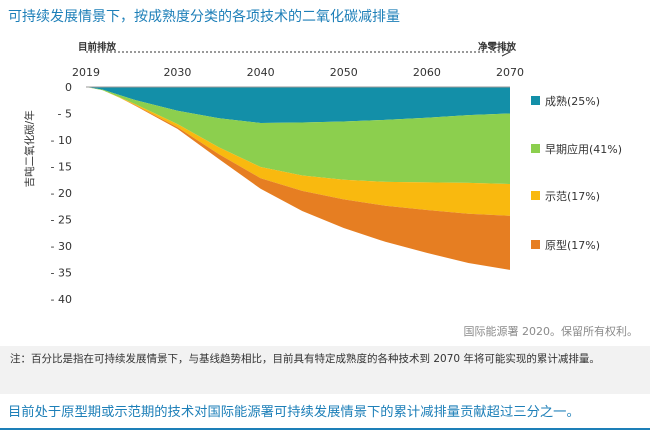 This screenshot has height=436, width=650. I want to click on legend-label: 示范(17%), so click(572, 196).